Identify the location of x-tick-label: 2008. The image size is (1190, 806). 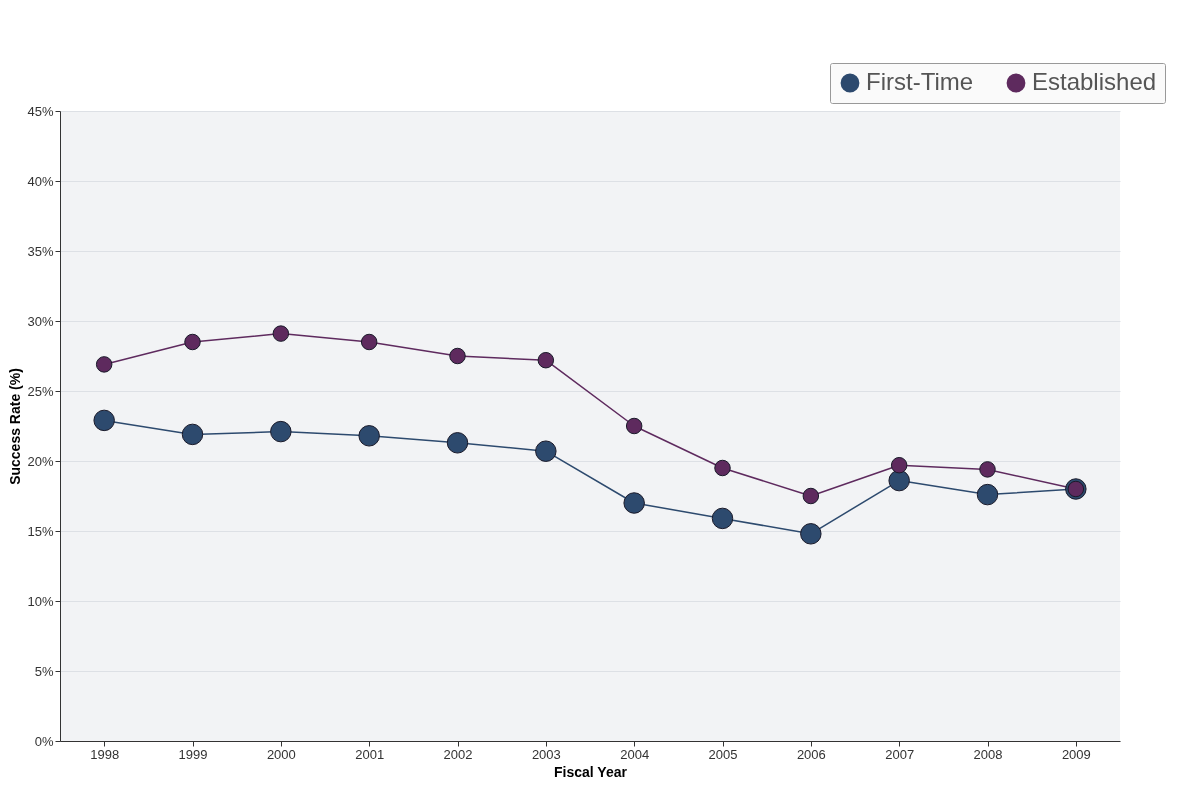
(988, 754).